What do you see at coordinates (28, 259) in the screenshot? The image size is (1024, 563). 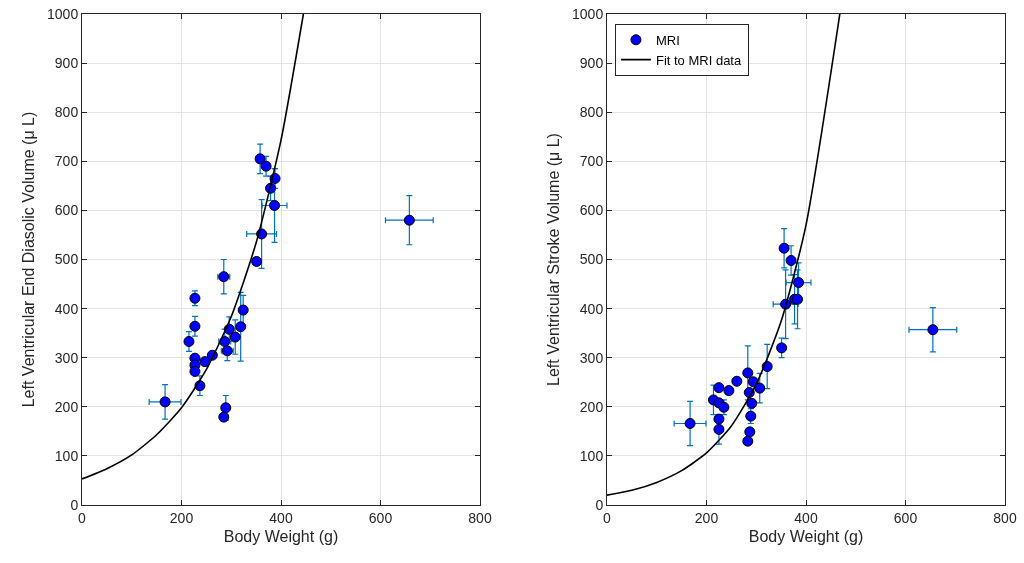 I see `y-axis-title: Left Ventricular End Diasolic Volume (μ L)` at bounding box center [28, 259].